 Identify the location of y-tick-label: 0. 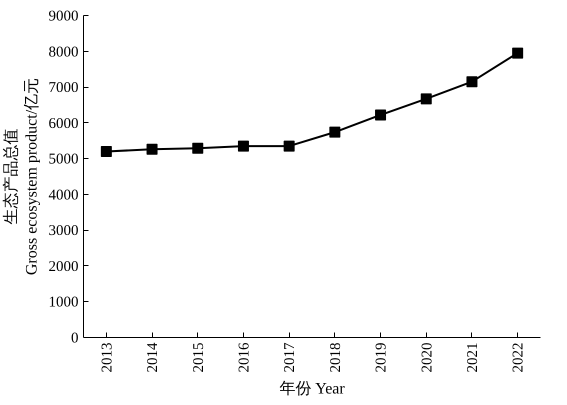
(74, 338).